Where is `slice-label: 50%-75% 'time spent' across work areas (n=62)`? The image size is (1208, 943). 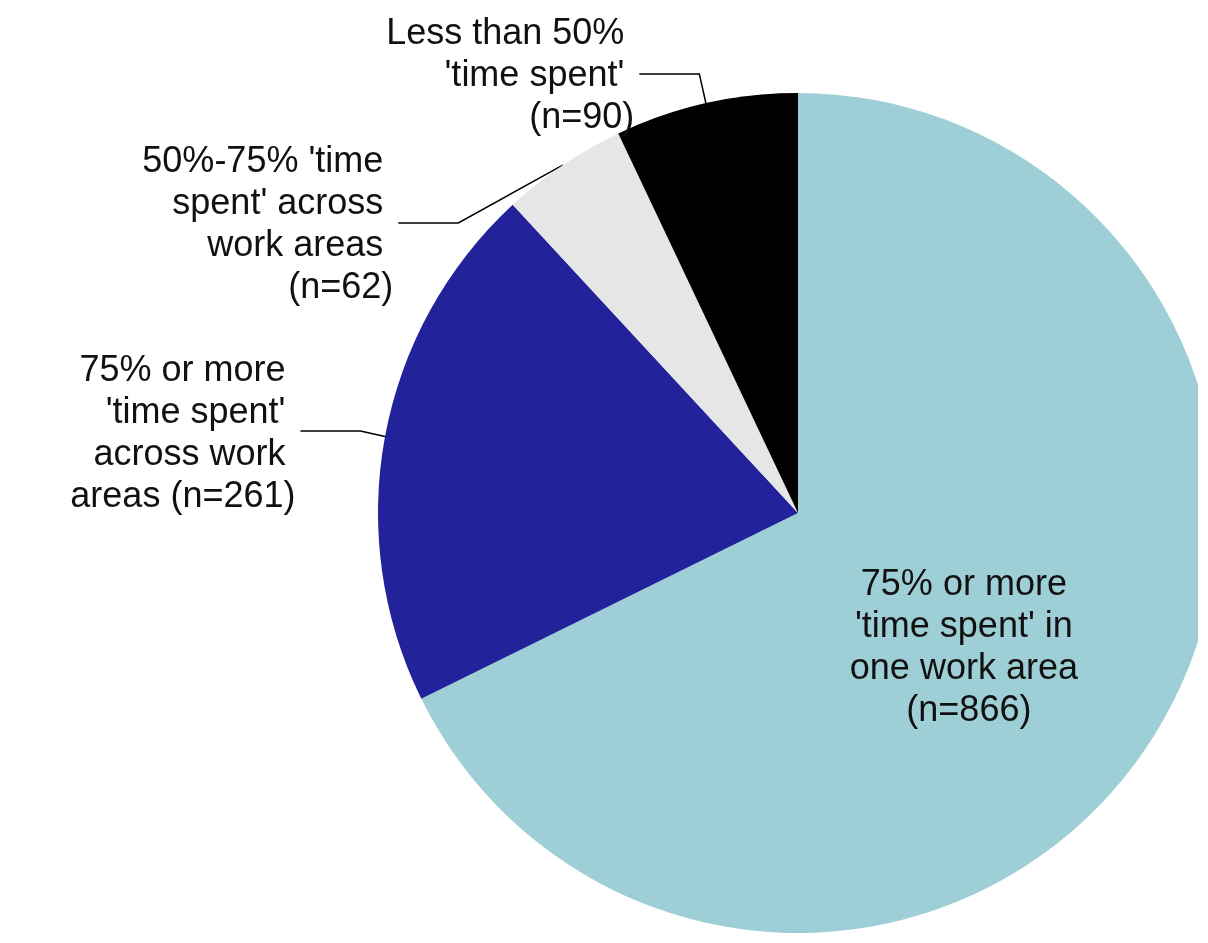
slice-label: 50%-75% 'time spent' across work areas (n=62) is located at coordinates (268, 223).